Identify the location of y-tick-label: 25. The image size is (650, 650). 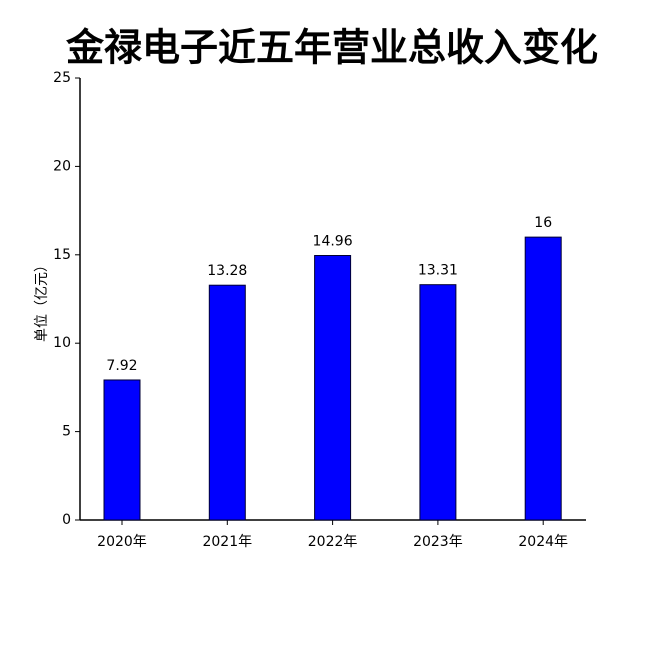
(62, 78).